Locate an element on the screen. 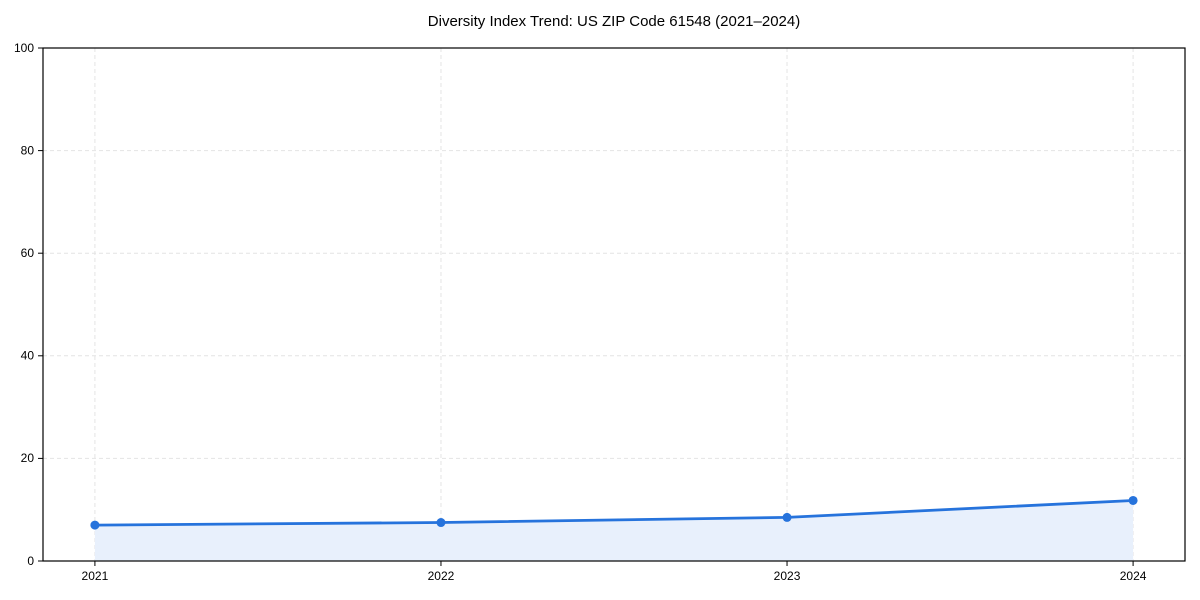 The height and width of the screenshot is (600, 1200). y-tick-label: 80 is located at coordinates (28, 150).